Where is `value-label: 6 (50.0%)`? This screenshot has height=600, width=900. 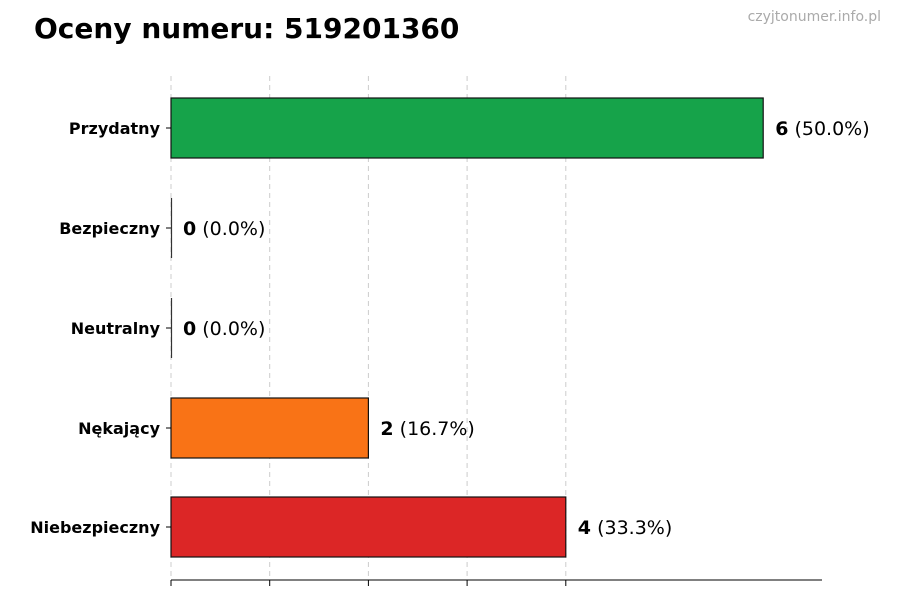 value-label: 6 (50.0%) is located at coordinates (822, 129).